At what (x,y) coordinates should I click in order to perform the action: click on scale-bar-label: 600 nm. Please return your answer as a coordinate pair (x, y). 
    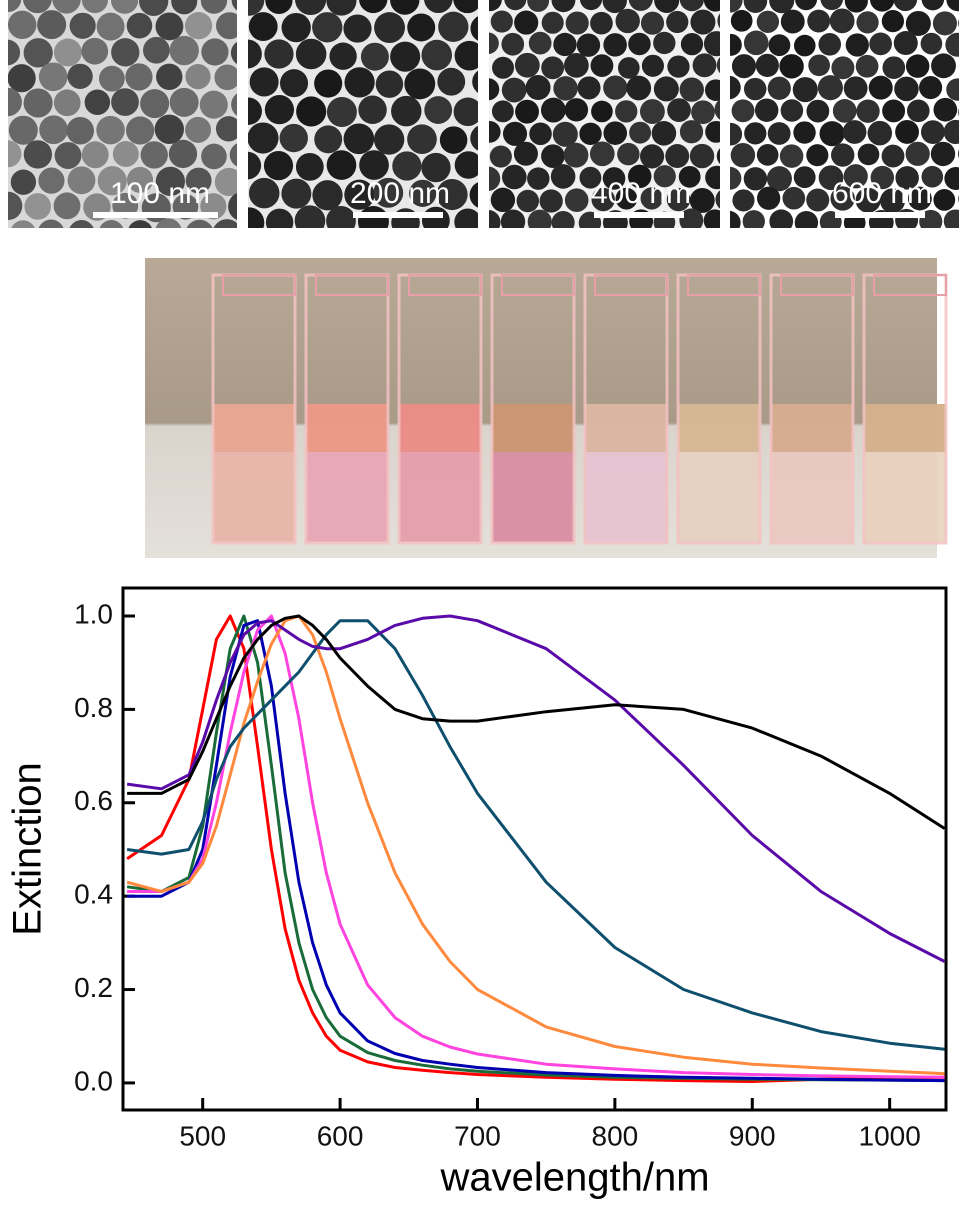
    Looking at the image, I should click on (882, 193).